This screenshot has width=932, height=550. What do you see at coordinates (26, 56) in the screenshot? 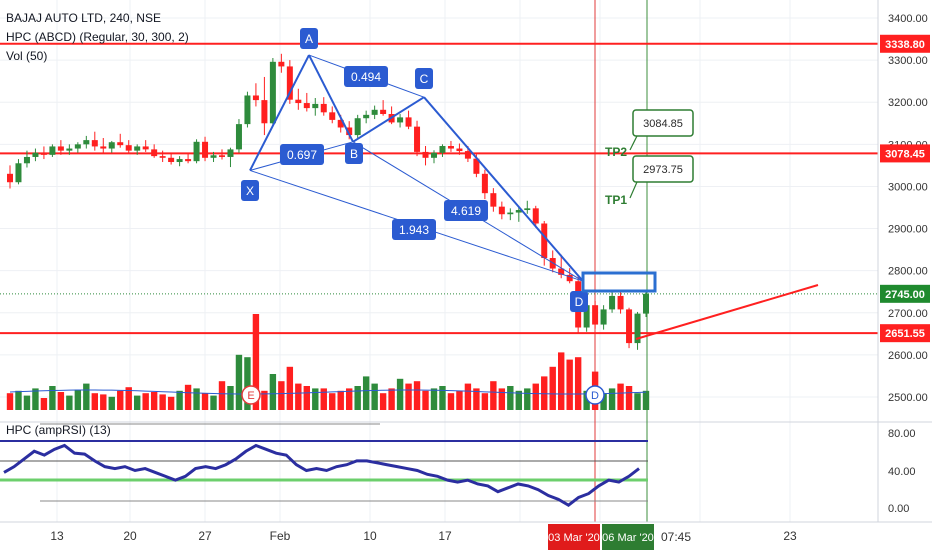
I see `study-label-volume: Vol (50)` at bounding box center [26, 56].